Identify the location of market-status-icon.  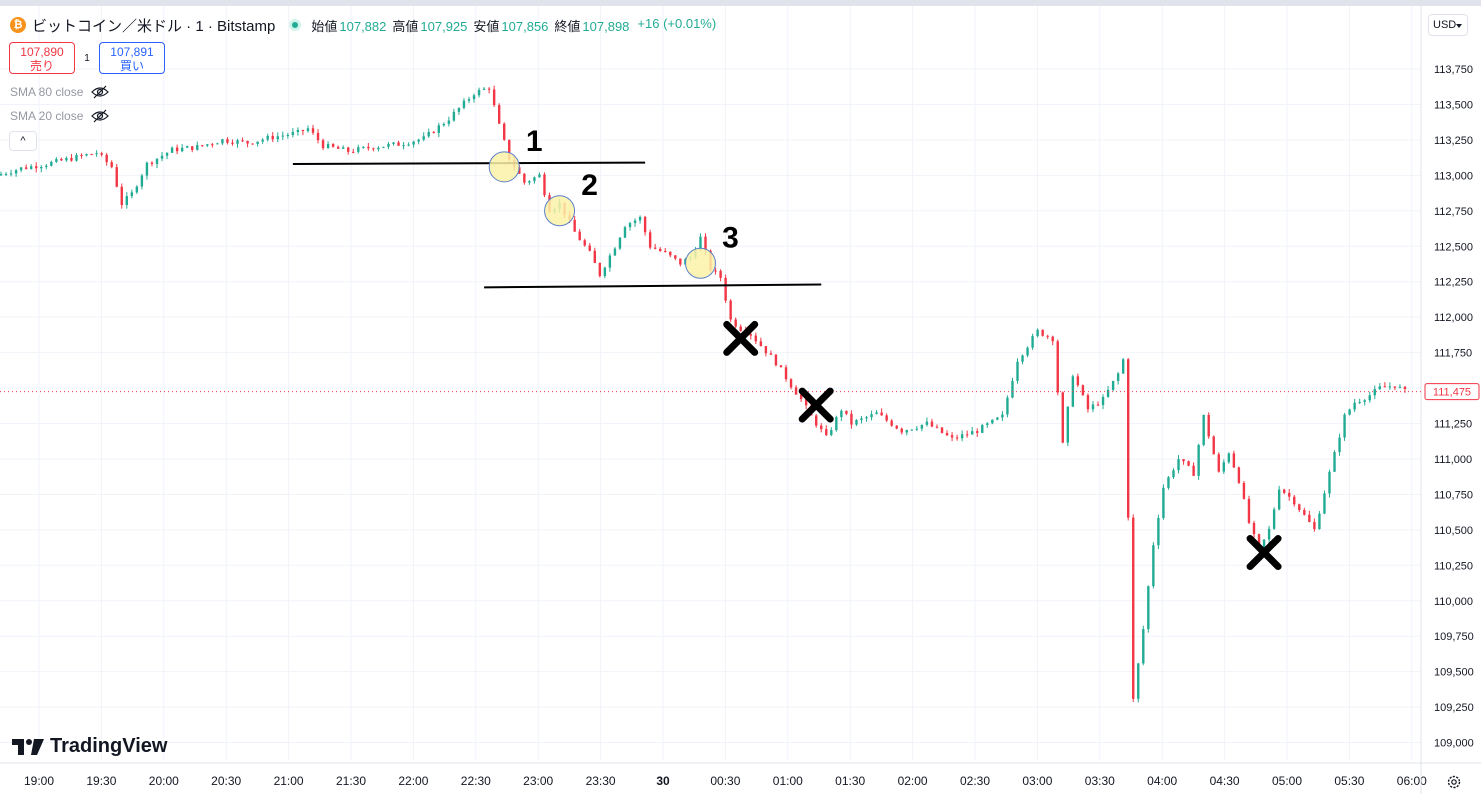
(295, 25).